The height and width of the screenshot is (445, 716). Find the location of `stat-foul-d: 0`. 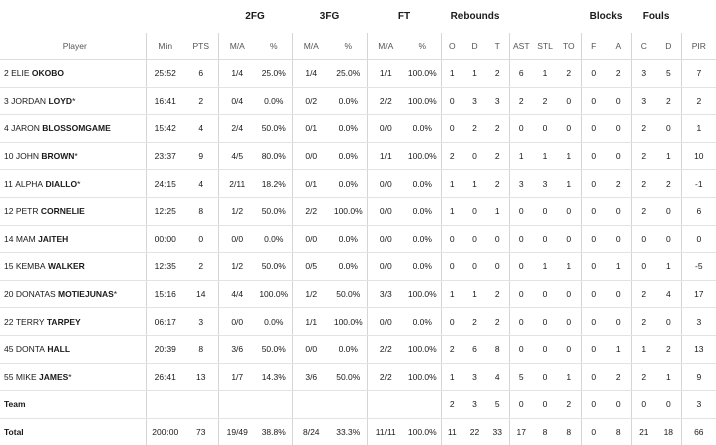

stat-foul-d: 0 is located at coordinates (668, 129).